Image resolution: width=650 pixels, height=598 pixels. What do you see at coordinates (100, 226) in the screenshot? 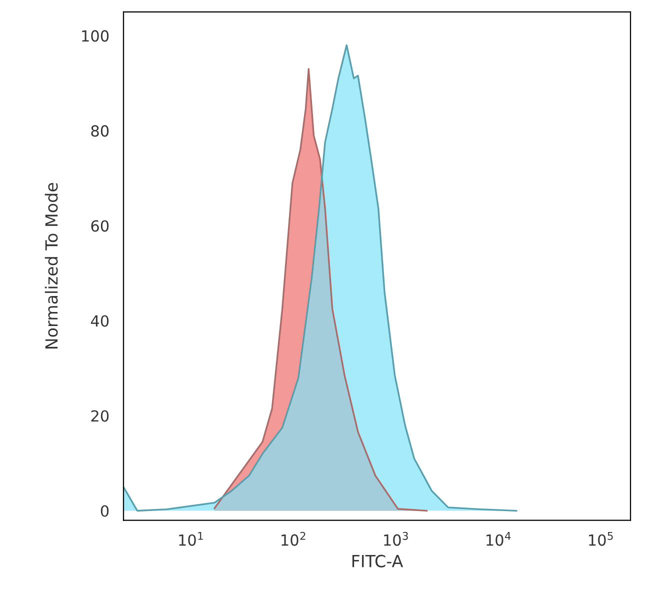
I see `y-tick-label: 60` at bounding box center [100, 226].